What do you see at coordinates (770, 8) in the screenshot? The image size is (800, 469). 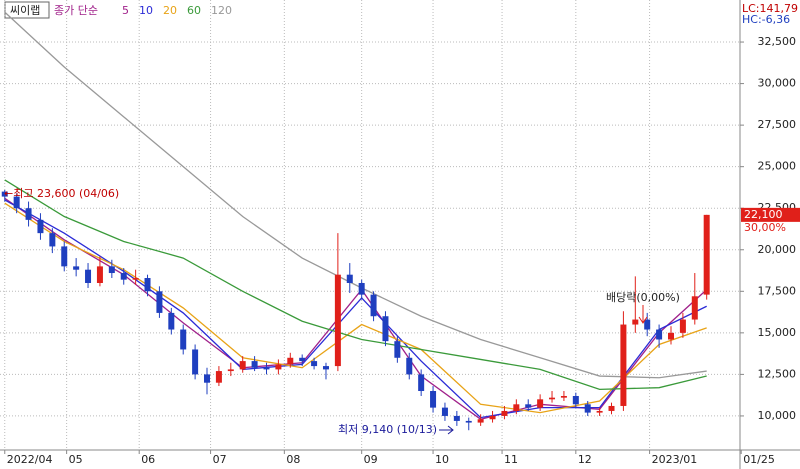 I see `lc-label: LC:141,79` at bounding box center [770, 8].